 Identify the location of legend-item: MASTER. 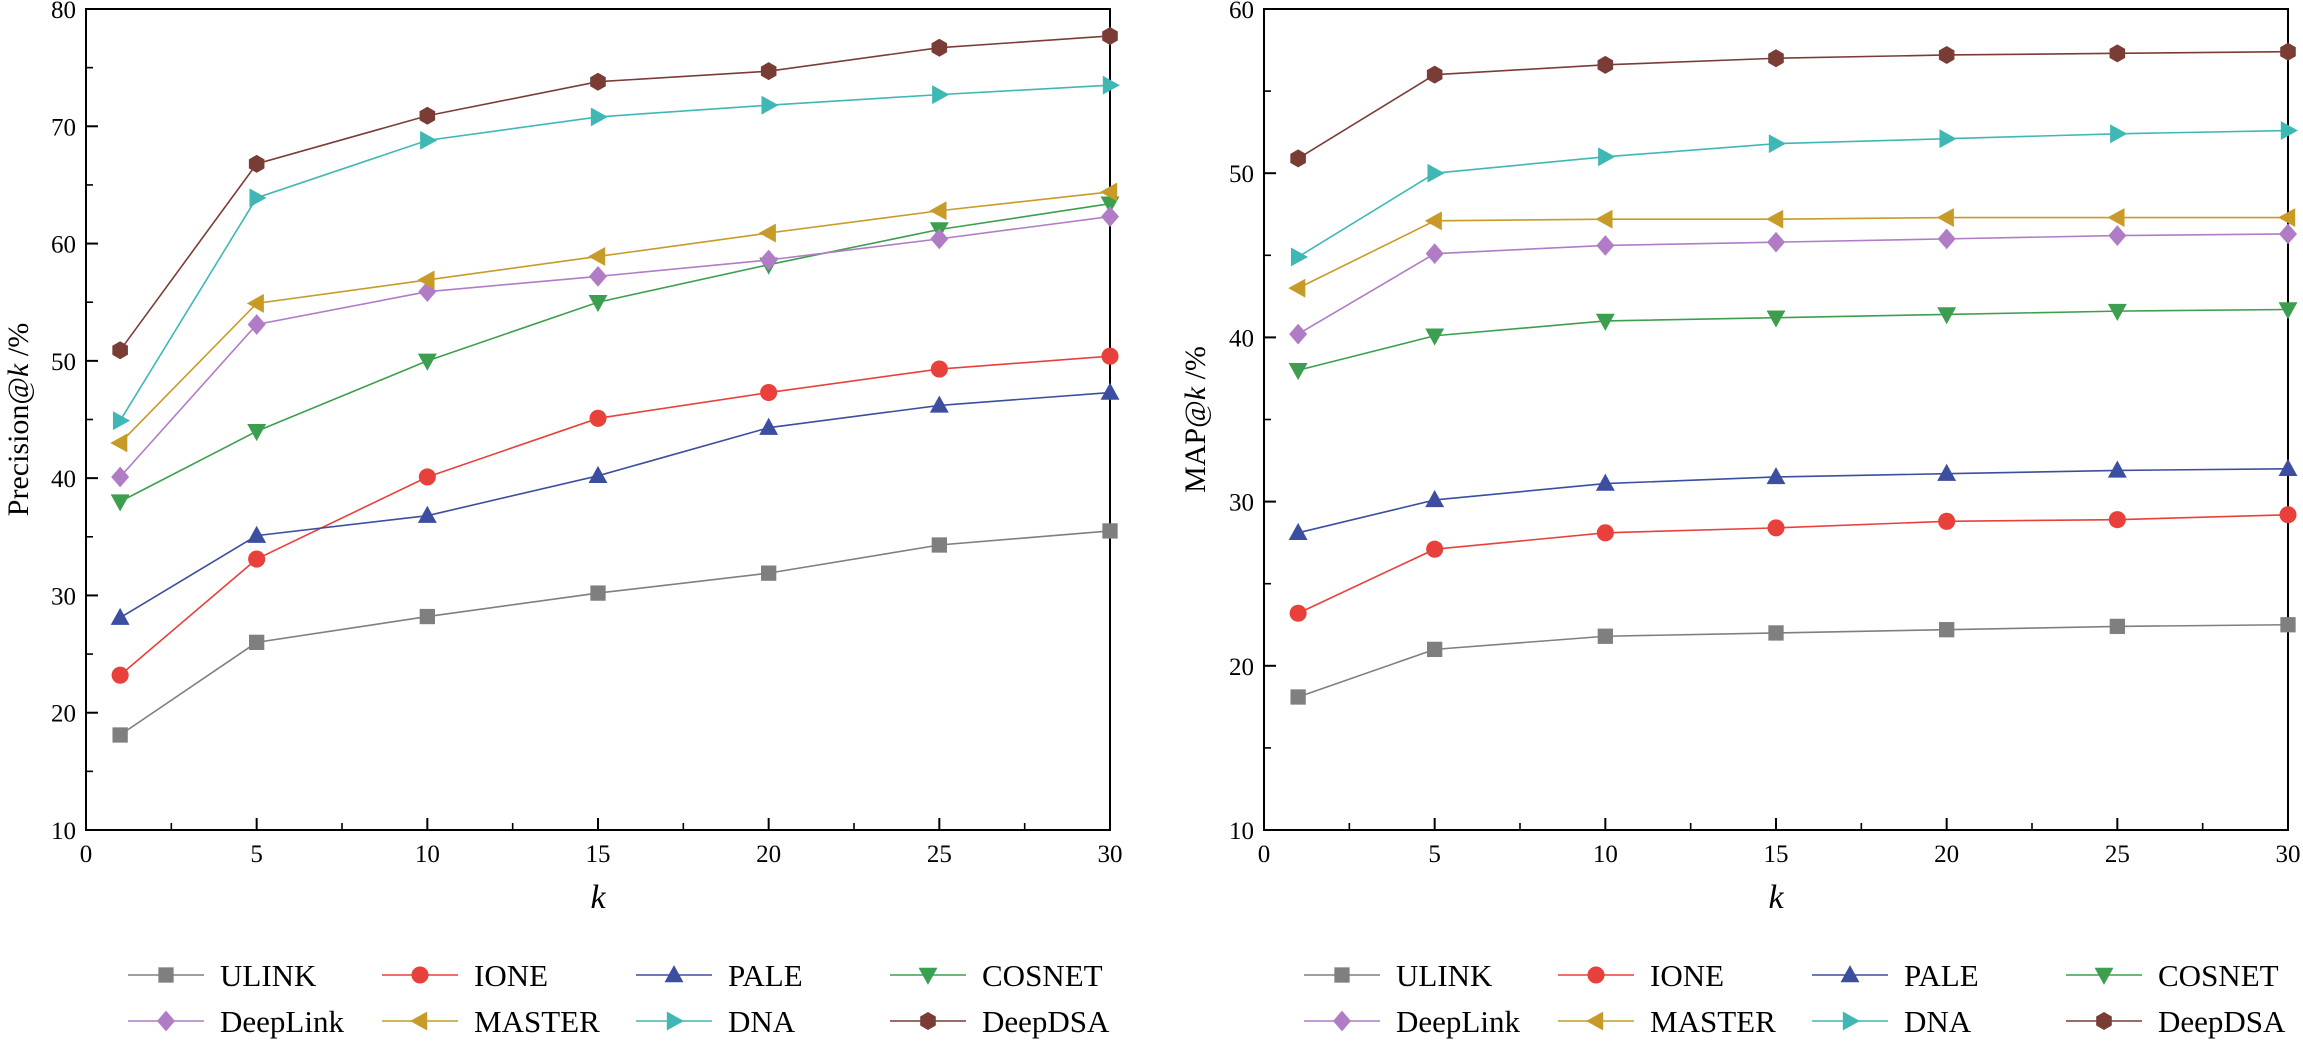
(491, 1021).